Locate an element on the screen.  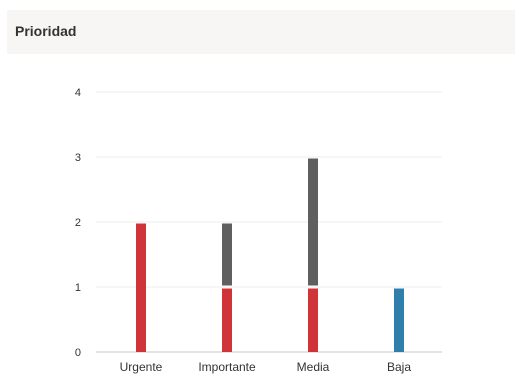
y-tick-label: 3 is located at coordinates (78, 158).